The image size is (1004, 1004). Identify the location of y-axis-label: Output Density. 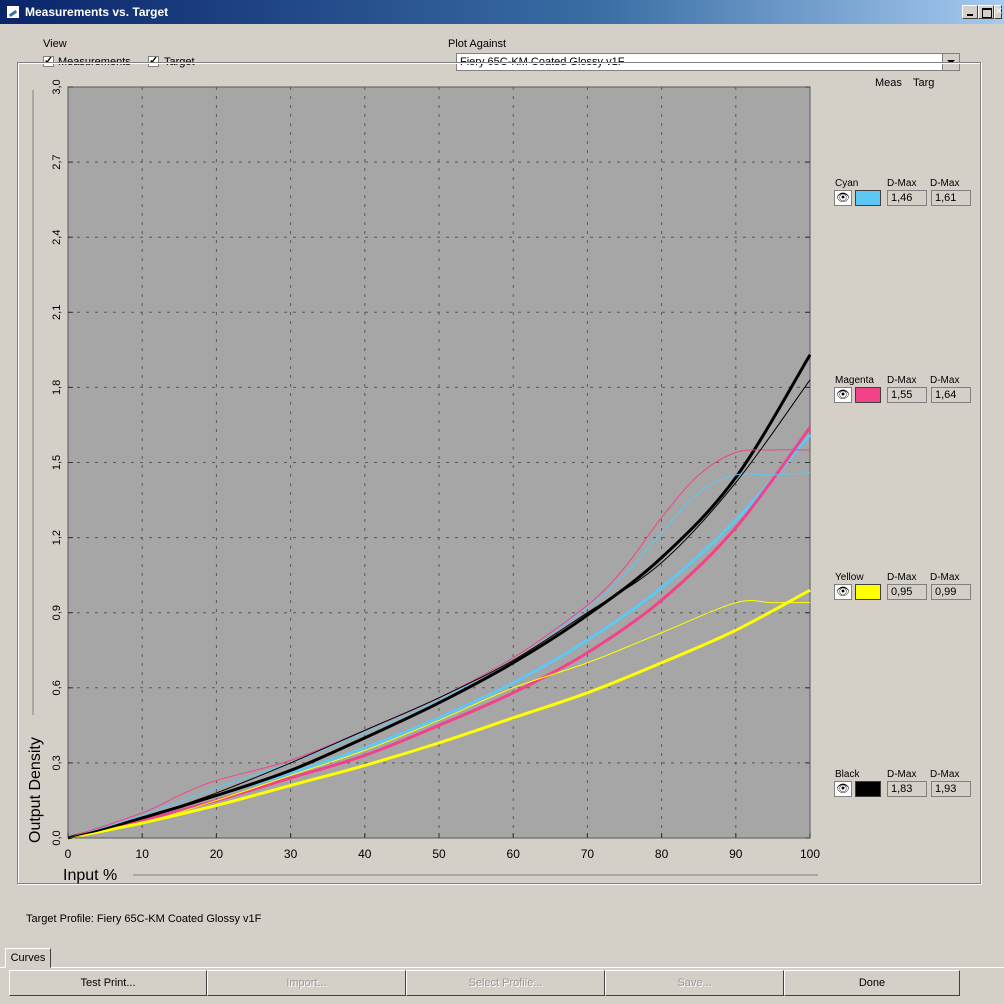
(35, 790).